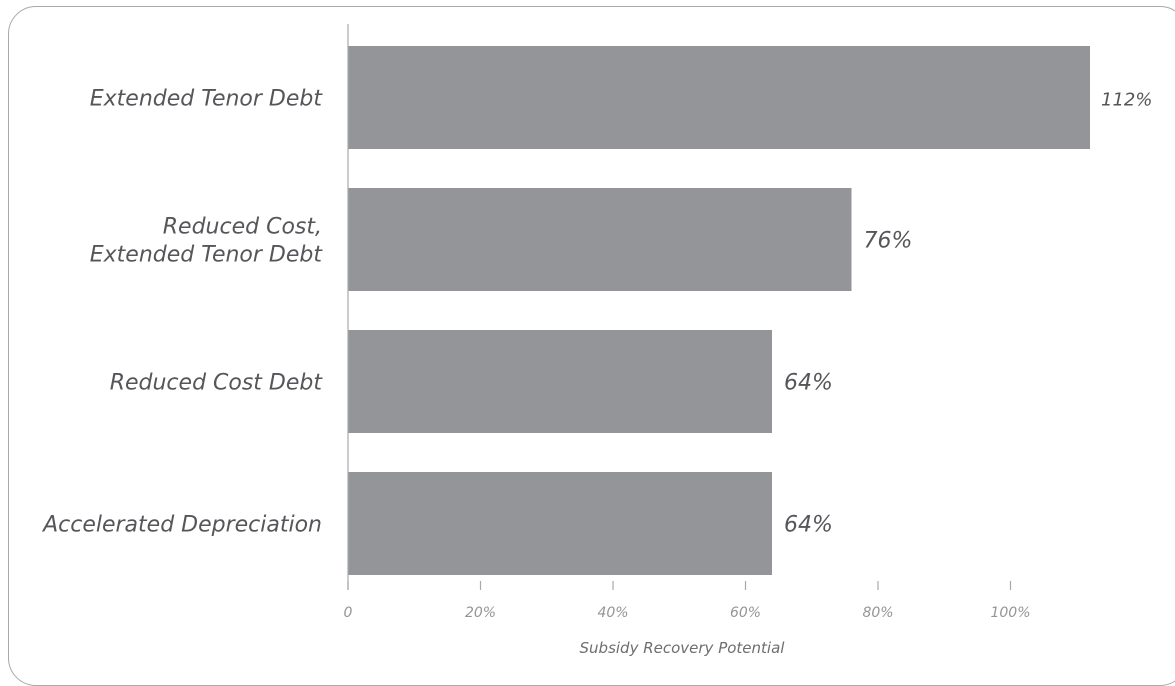  What do you see at coordinates (1010, 613) in the screenshot?
I see `x-tick-label-5: 100%` at bounding box center [1010, 613].